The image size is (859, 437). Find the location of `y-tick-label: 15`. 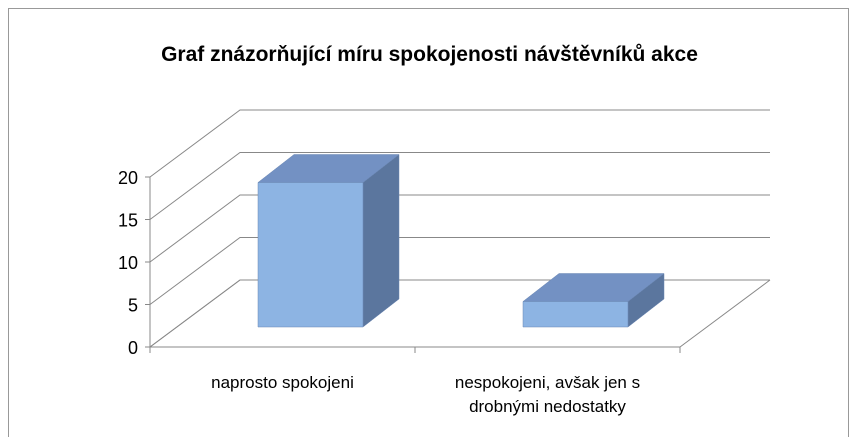

y-tick-label: 15 is located at coordinates (128, 220).